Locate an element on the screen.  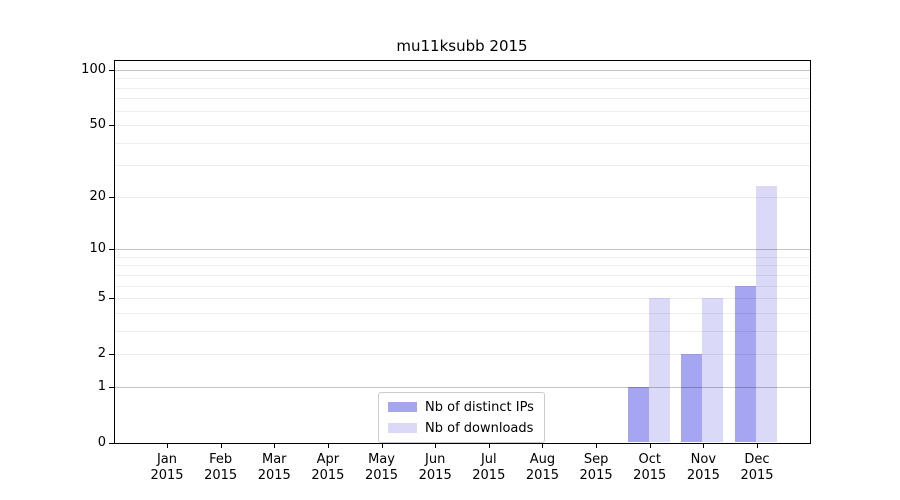
x-tick-month: Oct is located at coordinates (649, 459).